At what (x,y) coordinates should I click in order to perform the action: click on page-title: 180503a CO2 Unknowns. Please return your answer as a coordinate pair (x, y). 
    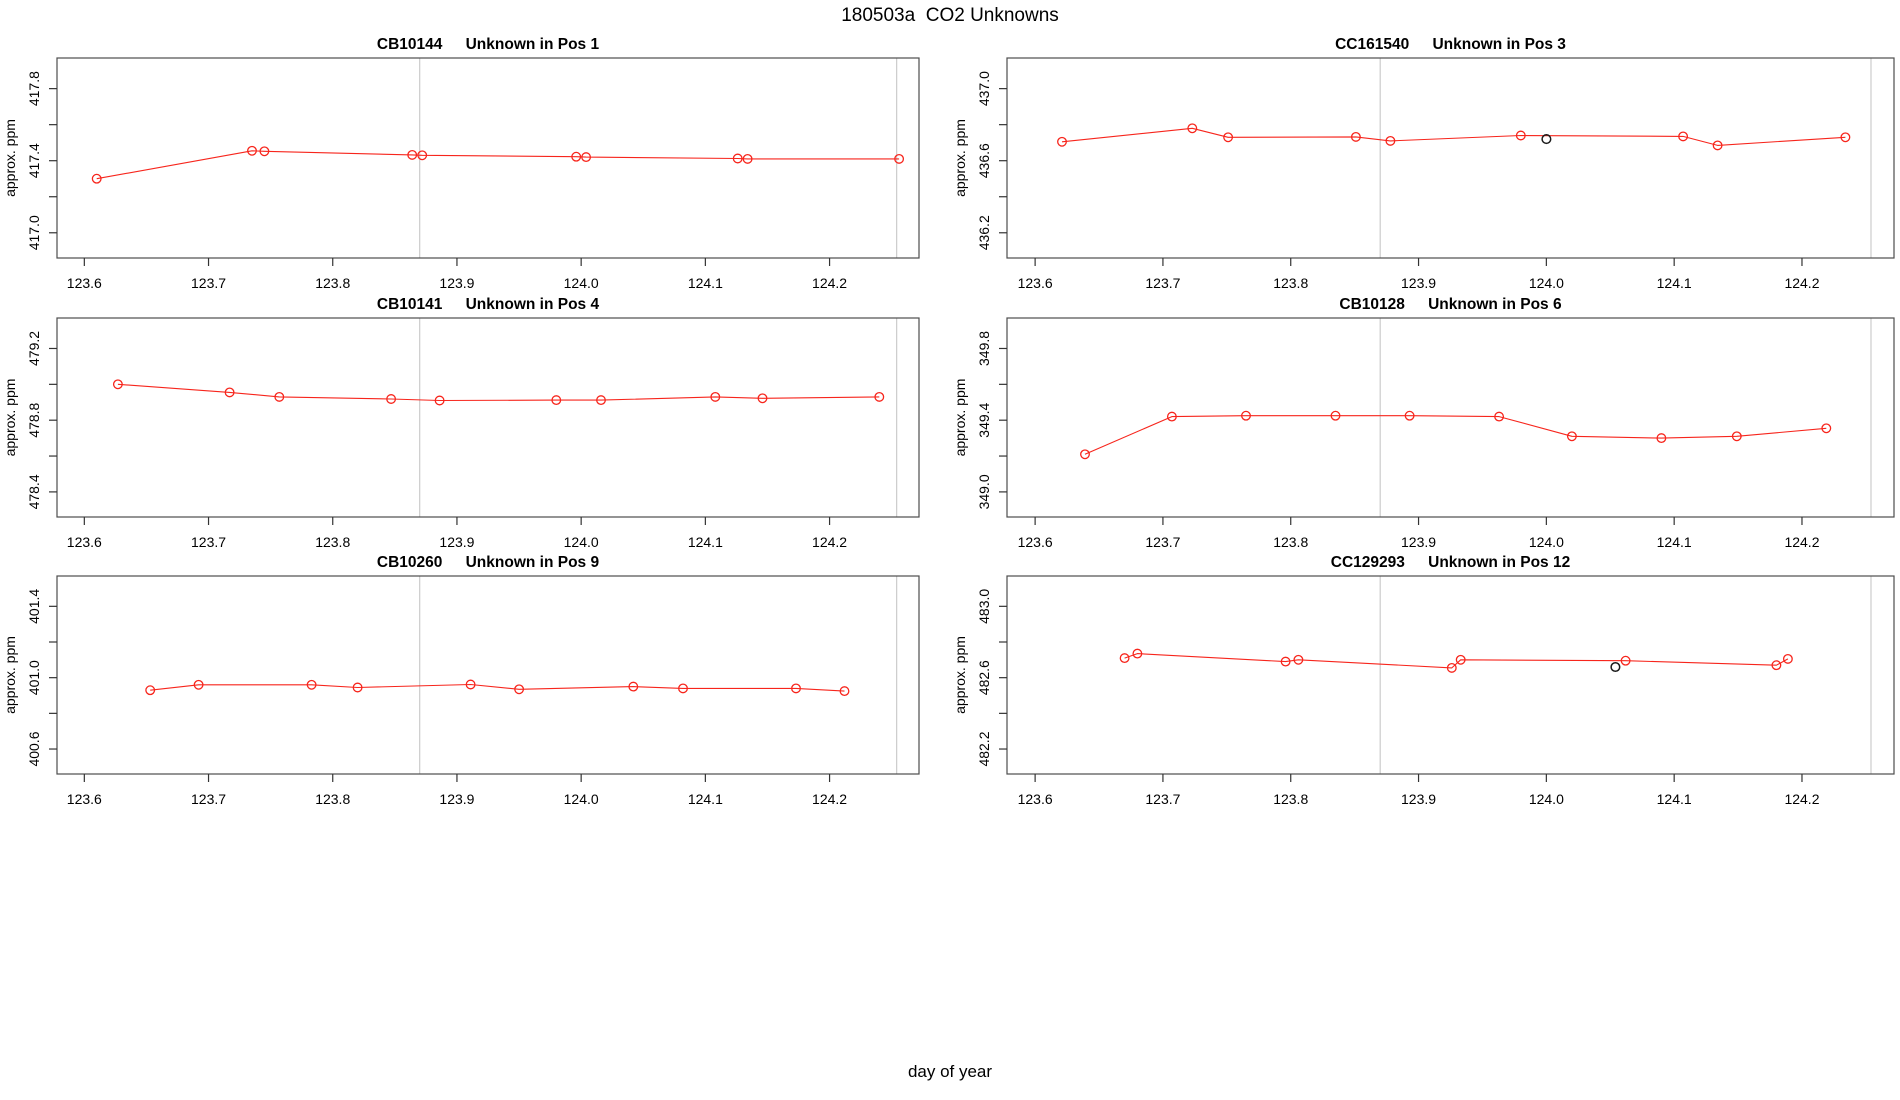
    Looking at the image, I should click on (950, 15).